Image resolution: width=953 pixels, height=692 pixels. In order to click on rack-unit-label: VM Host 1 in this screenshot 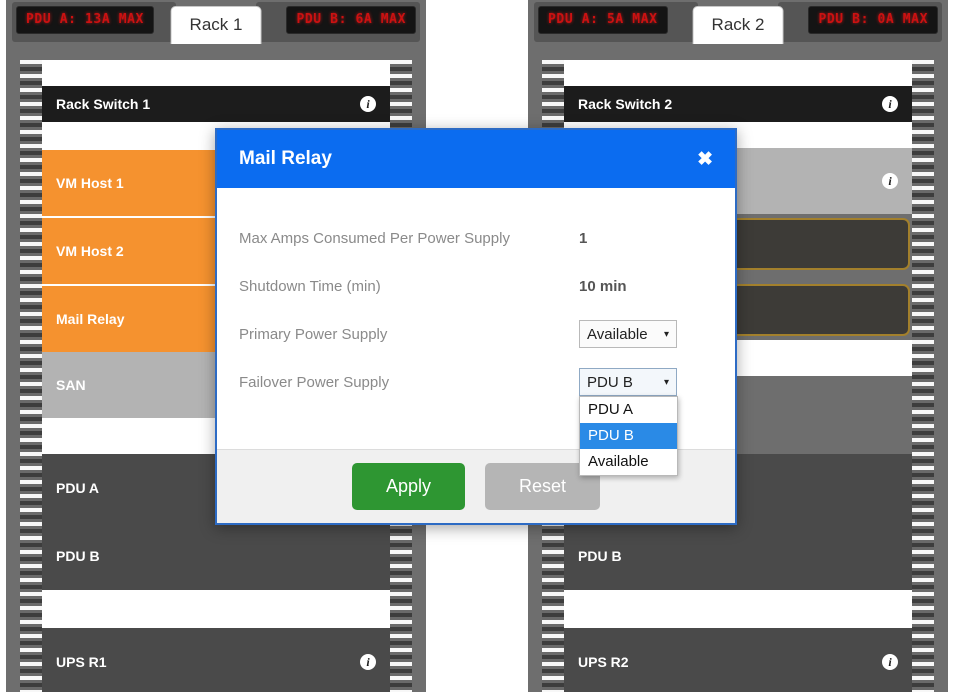, I will do `click(90, 183)`.